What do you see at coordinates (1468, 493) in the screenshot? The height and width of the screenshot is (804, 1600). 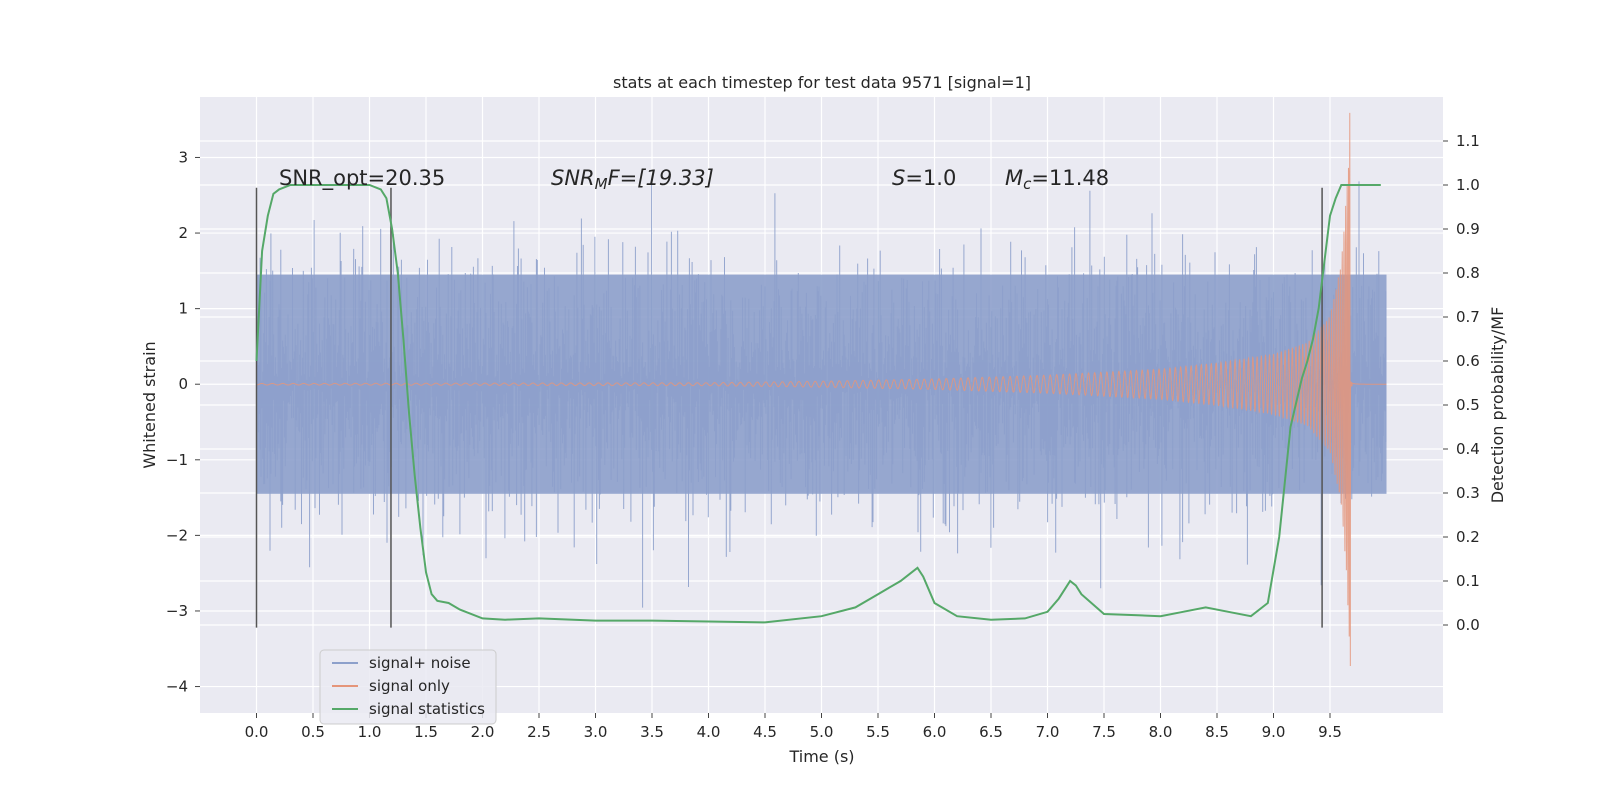 I see `y-right-tick-label: 0.3` at bounding box center [1468, 493].